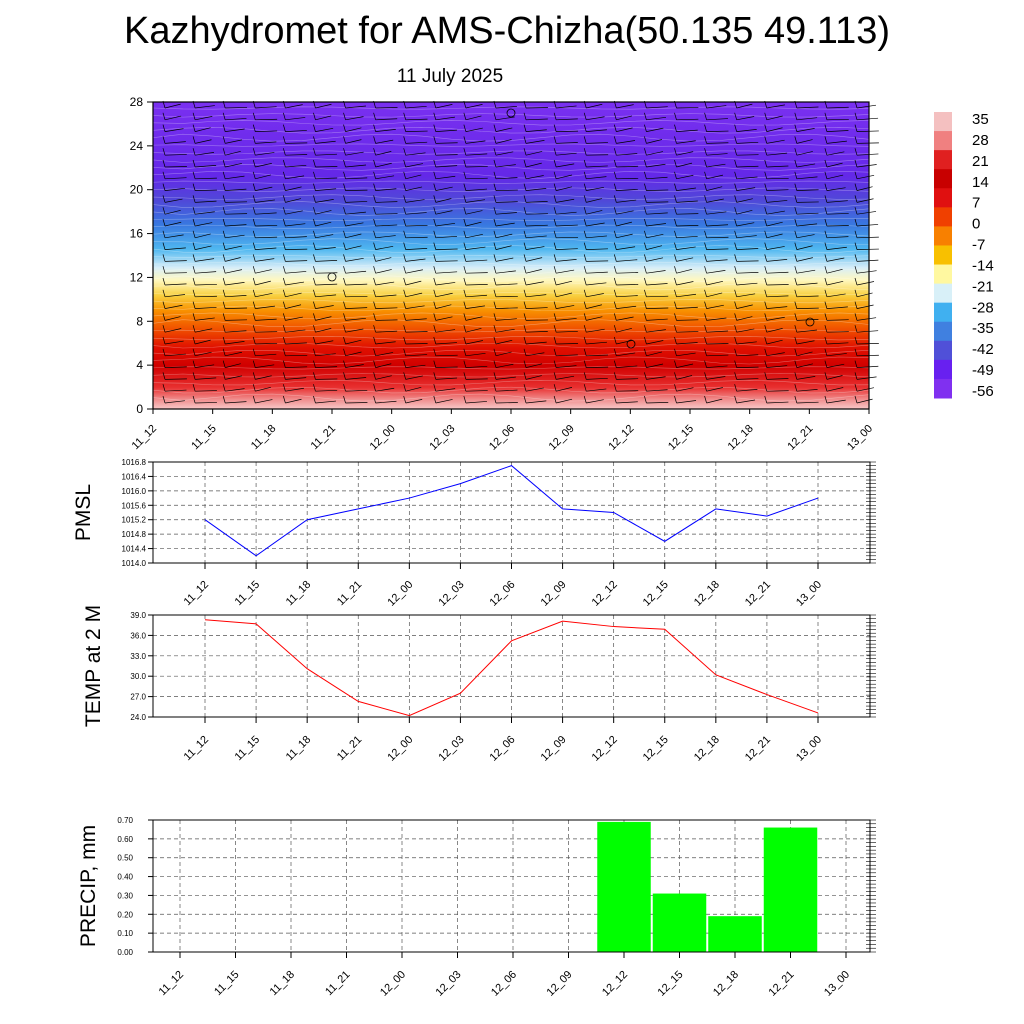 The image size is (1024, 1024). What do you see at coordinates (554, 594) in the screenshot?
I see `x-tick-label: 12_09` at bounding box center [554, 594].